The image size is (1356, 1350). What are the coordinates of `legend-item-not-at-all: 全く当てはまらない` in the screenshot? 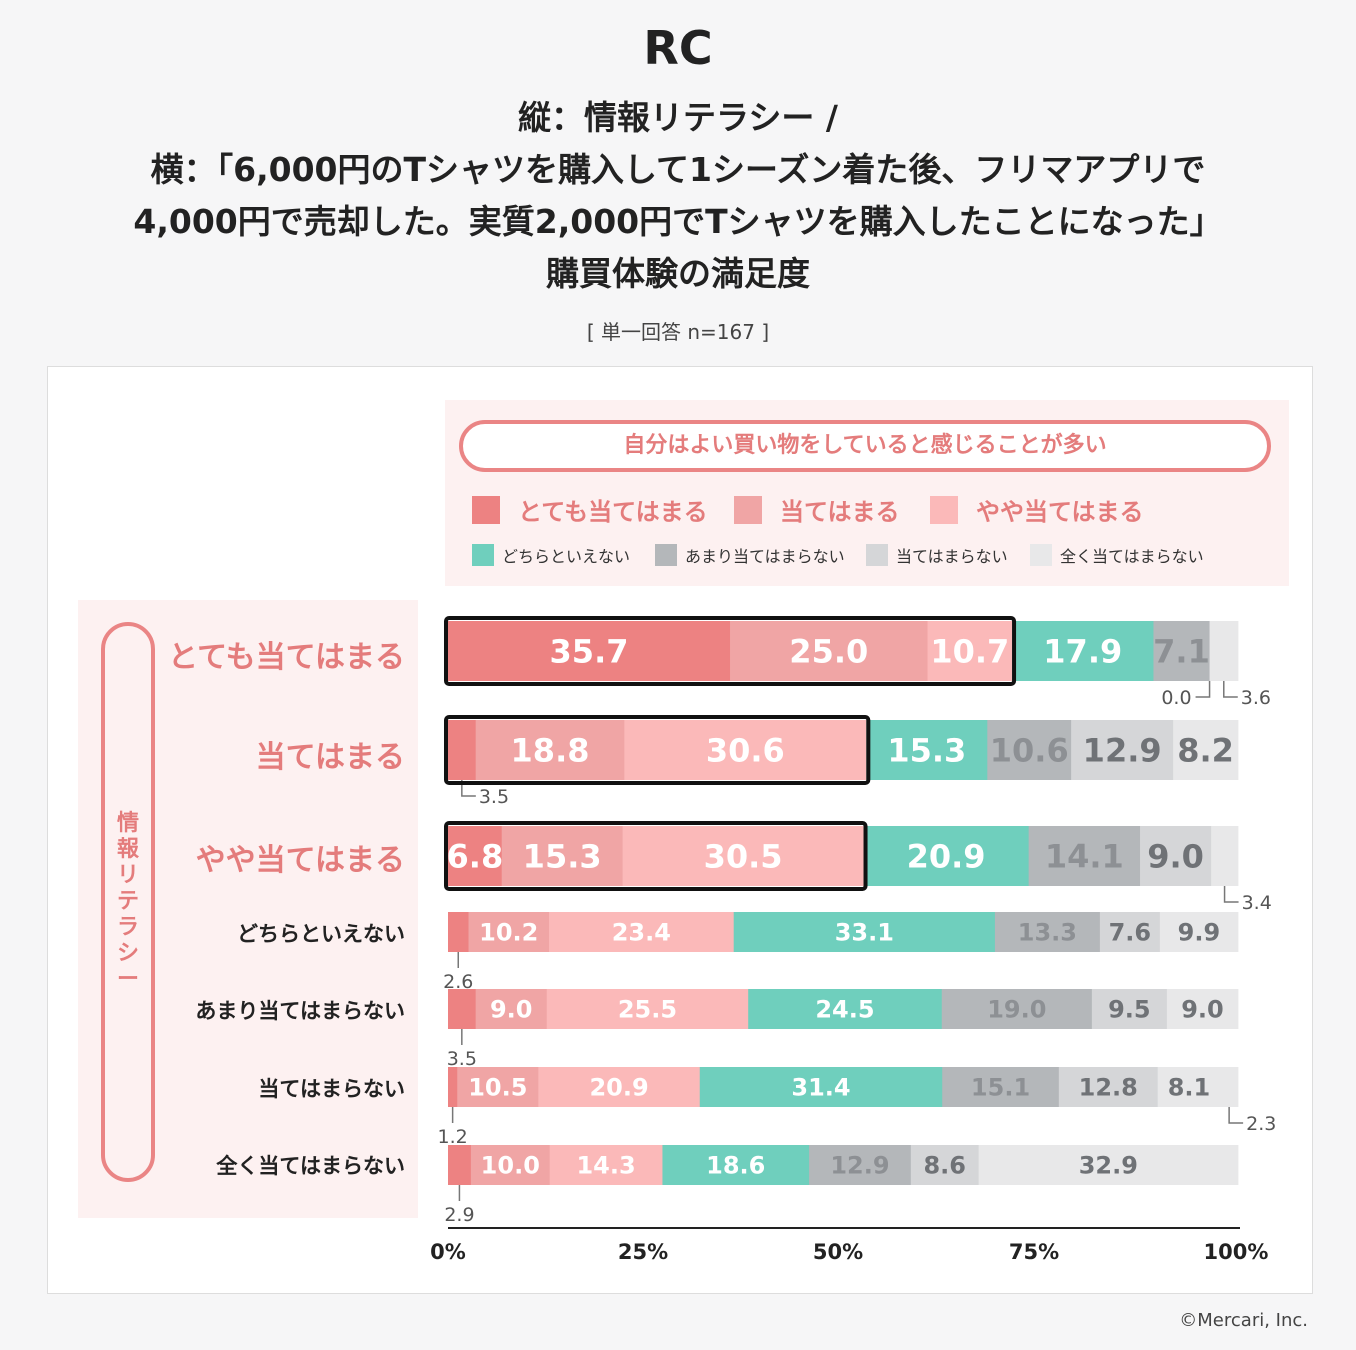 It's located at (1117, 555).